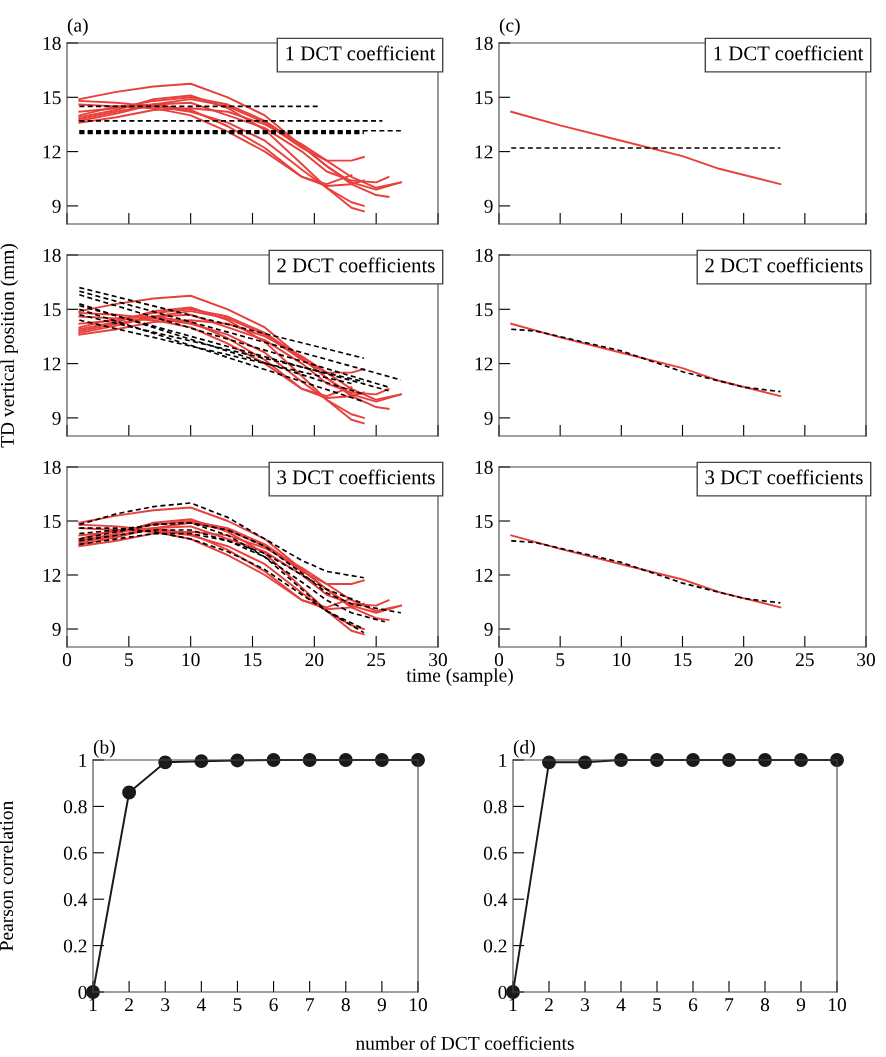 The image size is (886, 1057). What do you see at coordinates (77, 27) in the screenshot?
I see `text: (a)` at bounding box center [77, 27].